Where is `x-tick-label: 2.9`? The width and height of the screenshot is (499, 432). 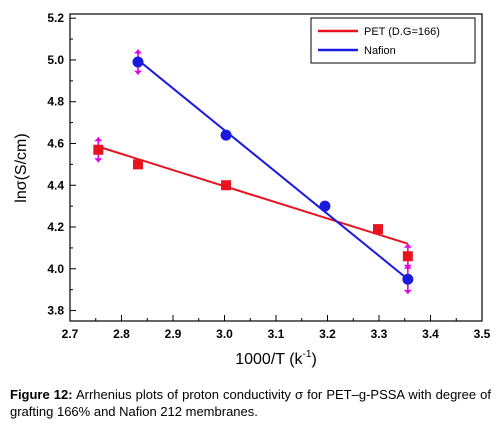
x-tick-label: 2.9 is located at coordinates (173, 334).